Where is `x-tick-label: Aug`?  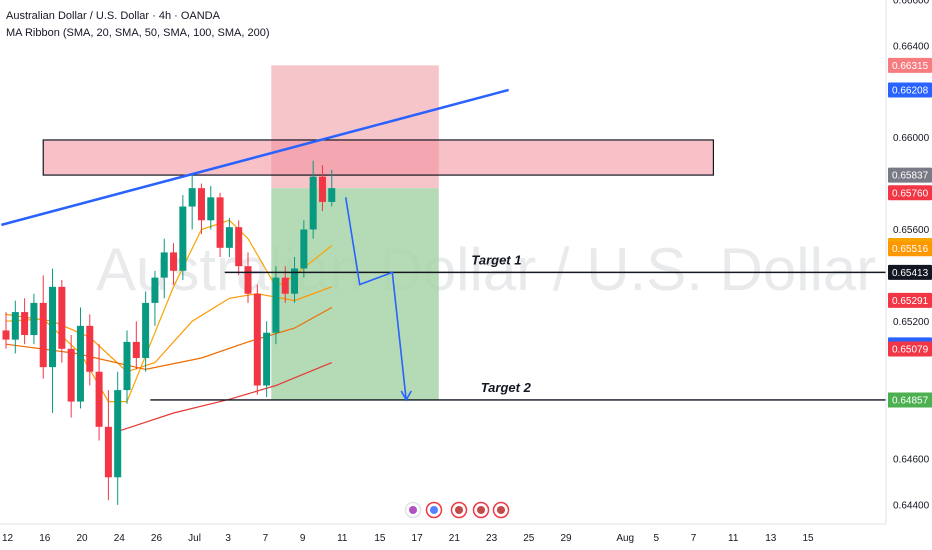 x-tick-label: Aug is located at coordinates (625, 538).